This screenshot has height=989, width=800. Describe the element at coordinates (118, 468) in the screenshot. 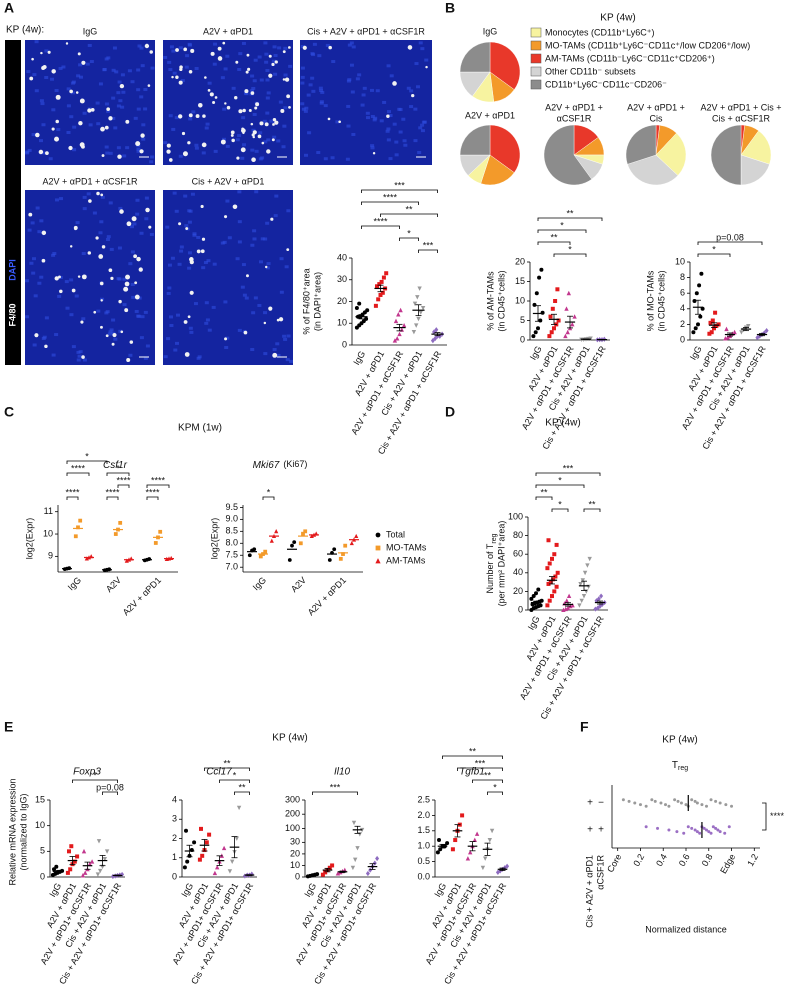

I see `significance-label: *` at that location.